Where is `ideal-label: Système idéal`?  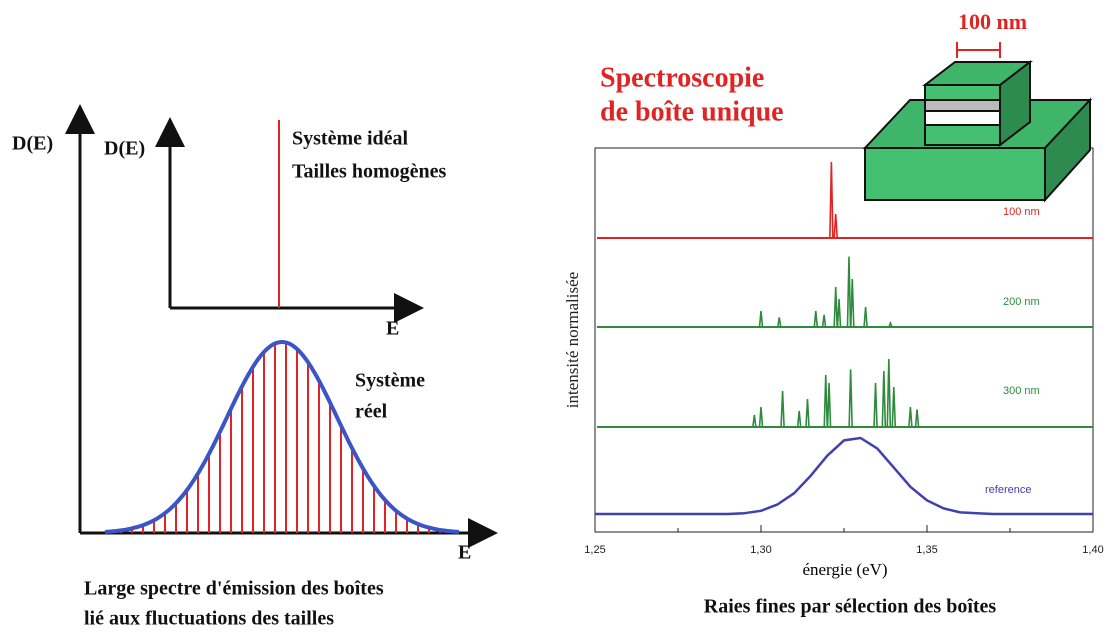
ideal-label: Système idéal is located at coordinates (350, 139).